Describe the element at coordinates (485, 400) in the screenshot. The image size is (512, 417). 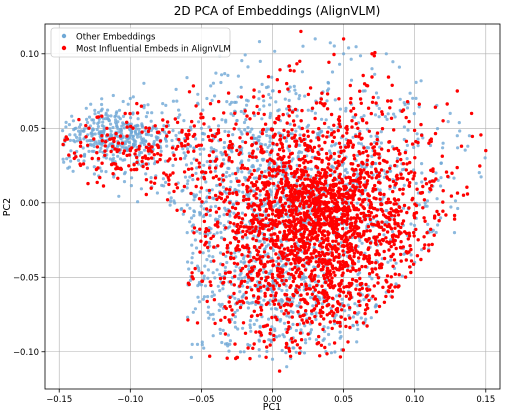
I see `x-tick-label: 0.15` at that location.